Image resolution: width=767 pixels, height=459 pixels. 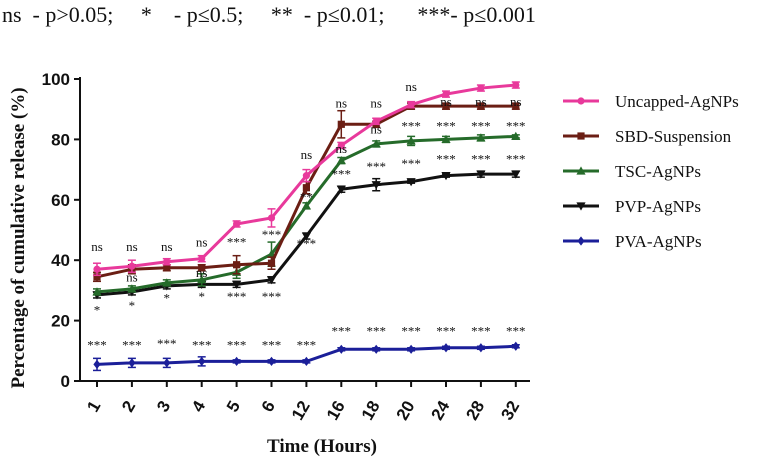 I want to click on legend-marker-uncapped-agnps, so click(x=581, y=101).